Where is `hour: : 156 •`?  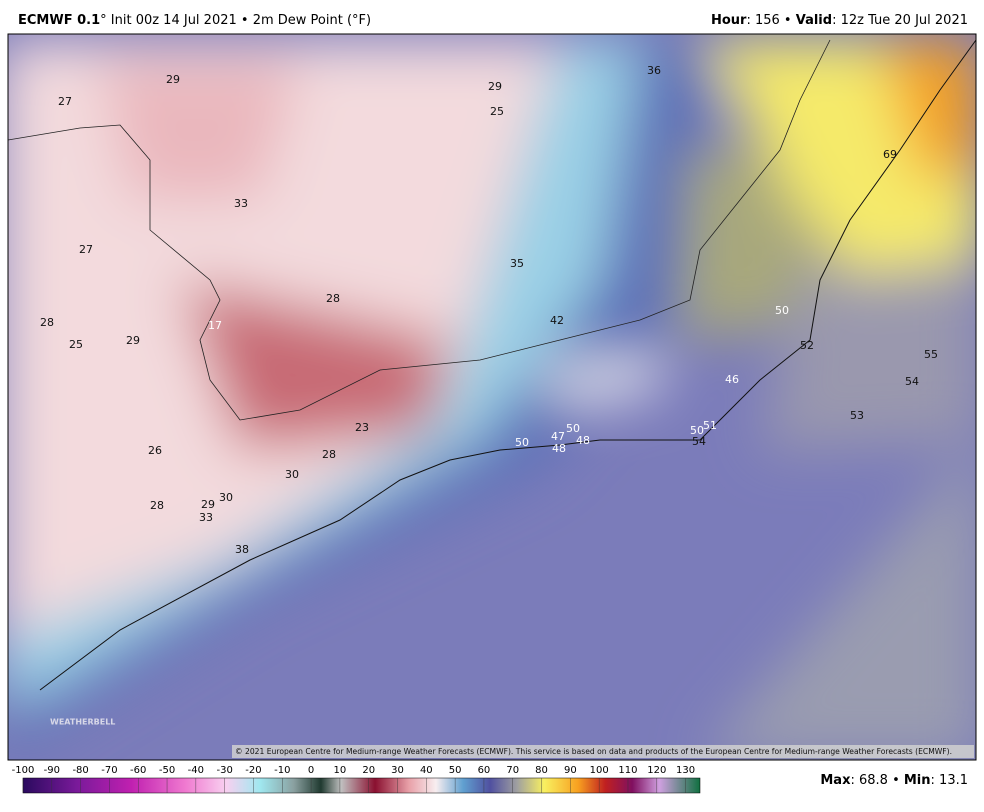 hour: : 156 • is located at coordinates (770, 20).